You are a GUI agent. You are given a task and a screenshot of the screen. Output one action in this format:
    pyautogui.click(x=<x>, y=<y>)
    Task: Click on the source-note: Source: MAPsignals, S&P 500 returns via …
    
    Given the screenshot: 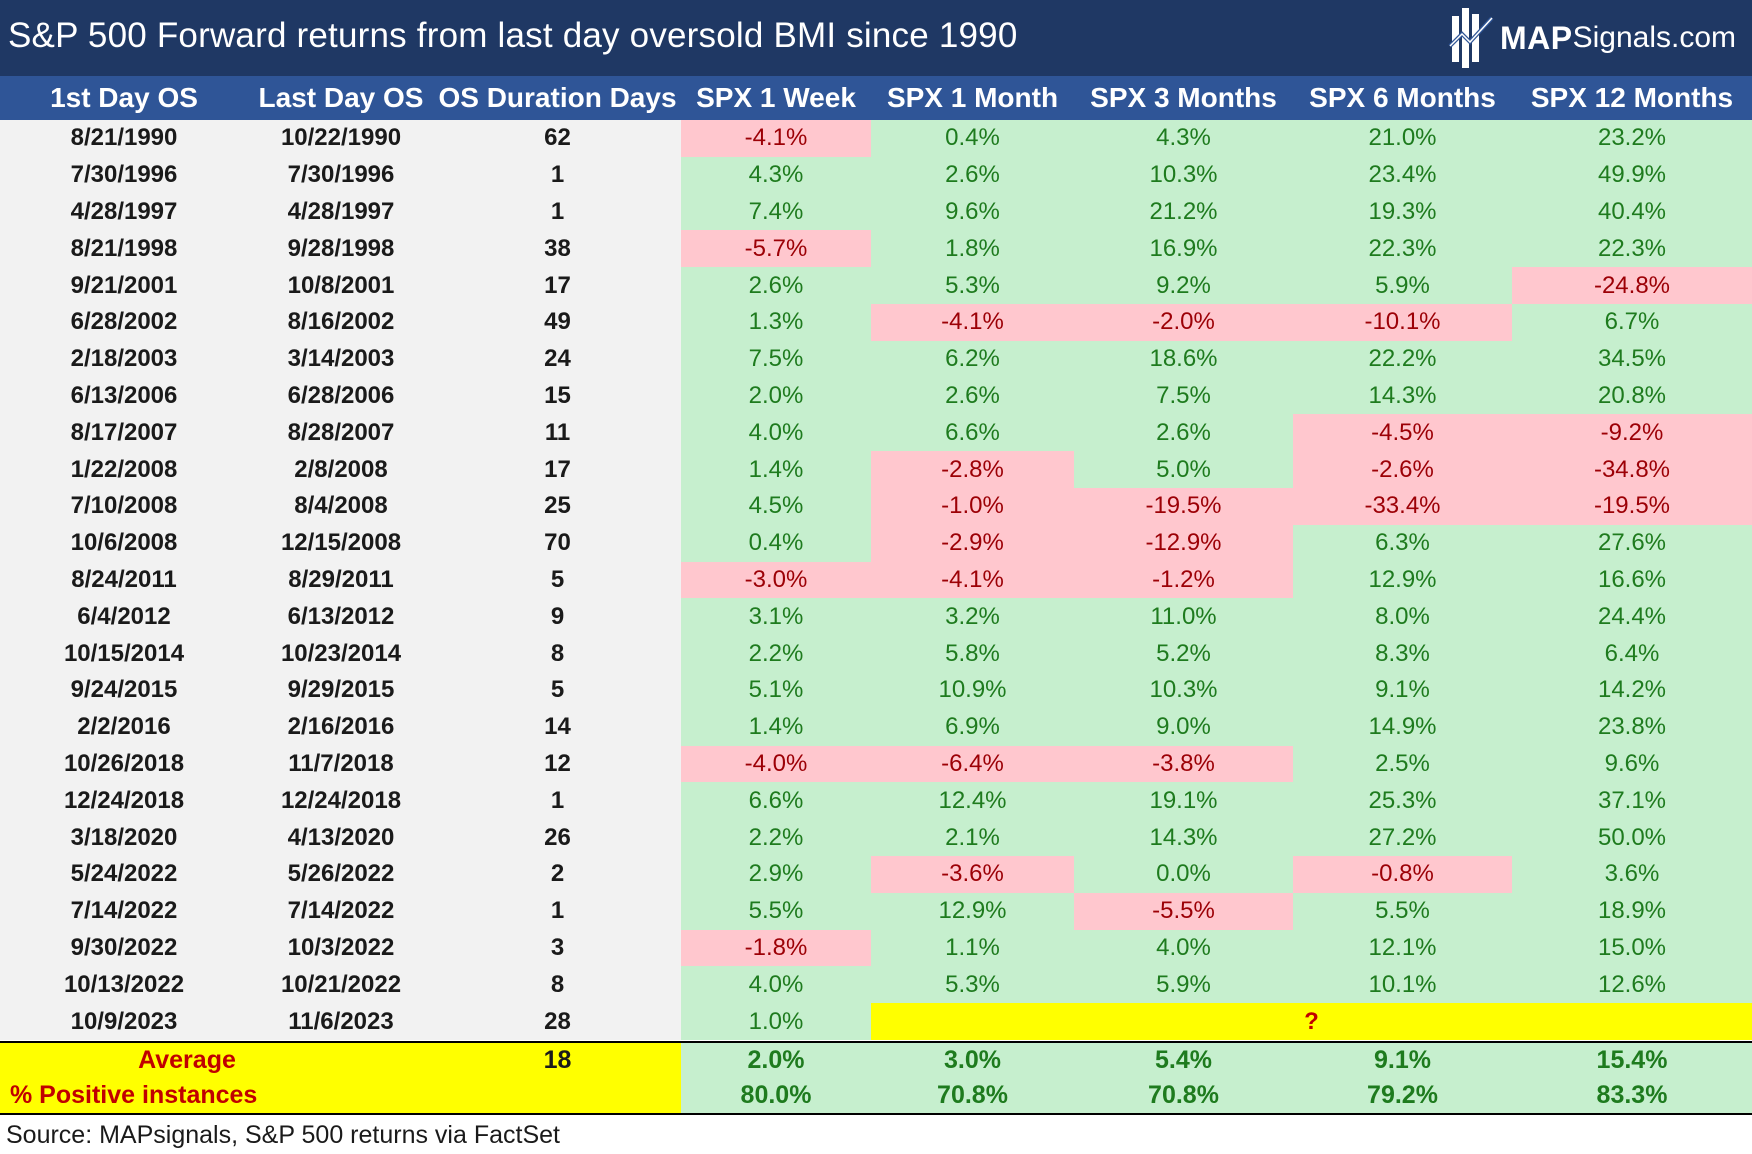 What is the action you would take?
    pyautogui.click(x=283, y=1135)
    